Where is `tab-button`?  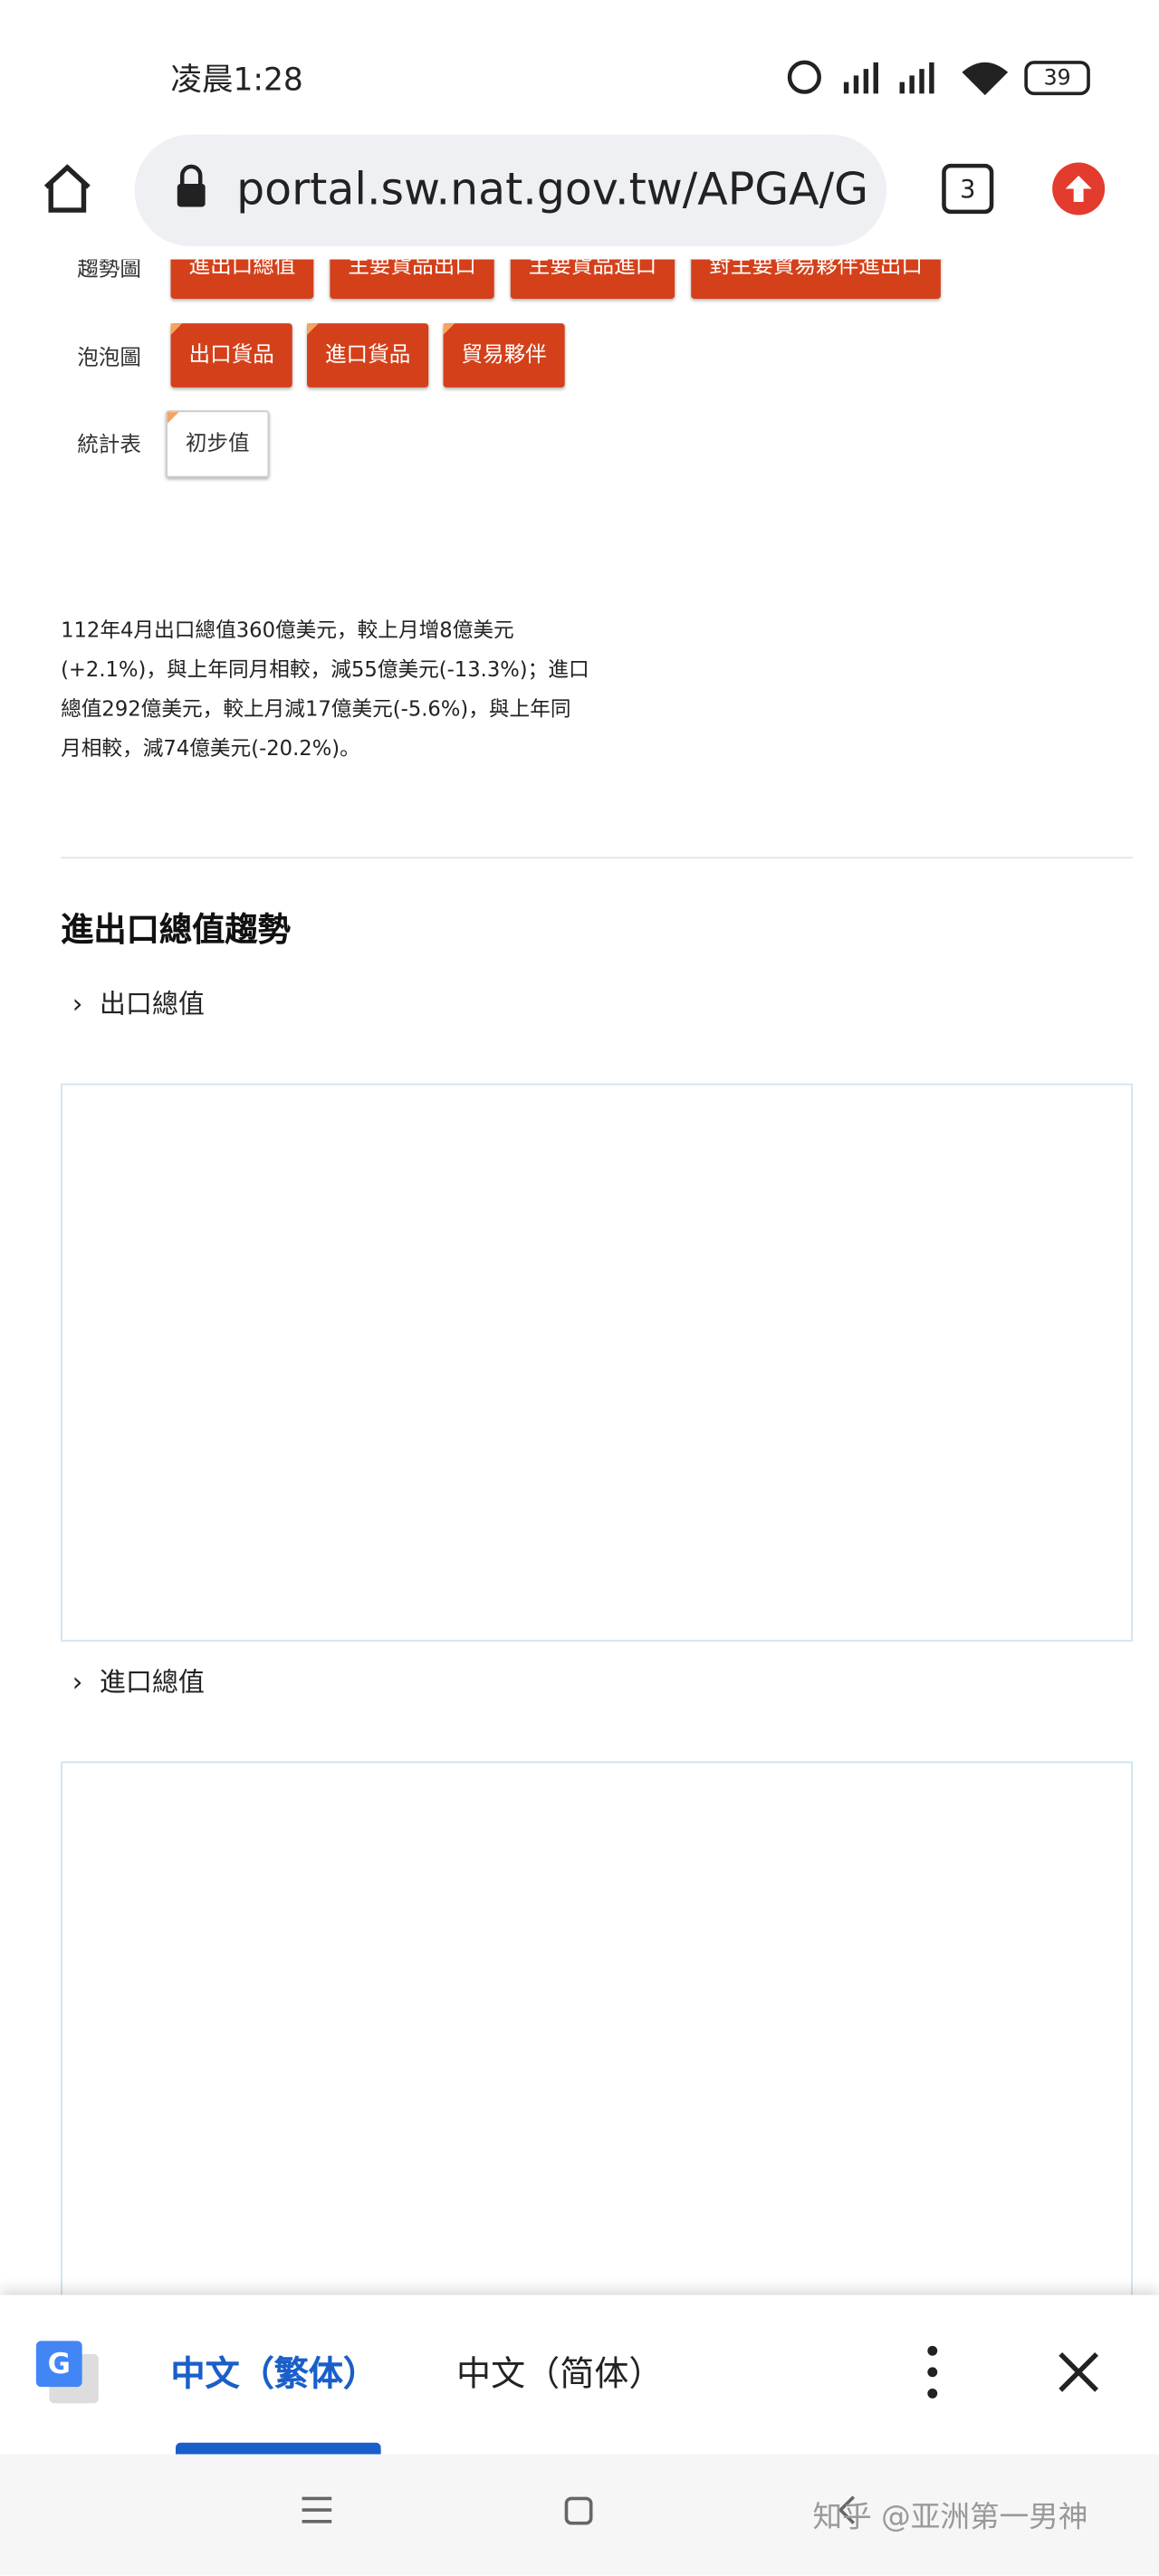 tab-button is located at coordinates (968, 189).